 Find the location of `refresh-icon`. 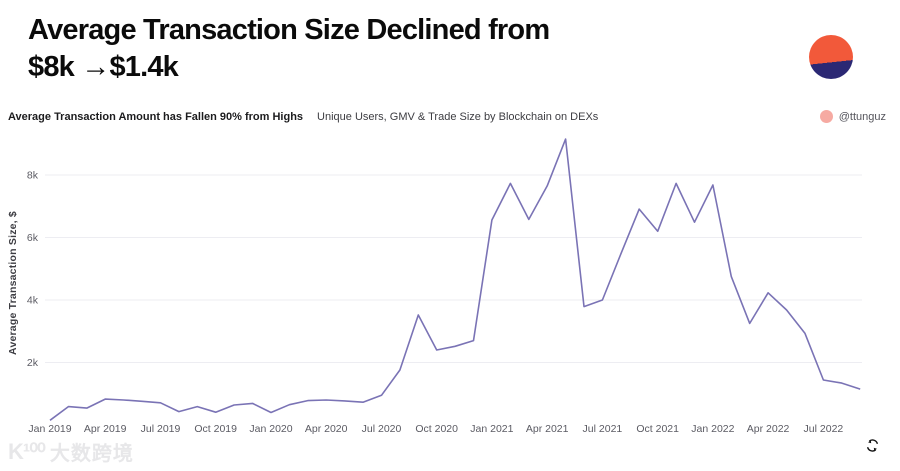

refresh-icon is located at coordinates (872, 445).